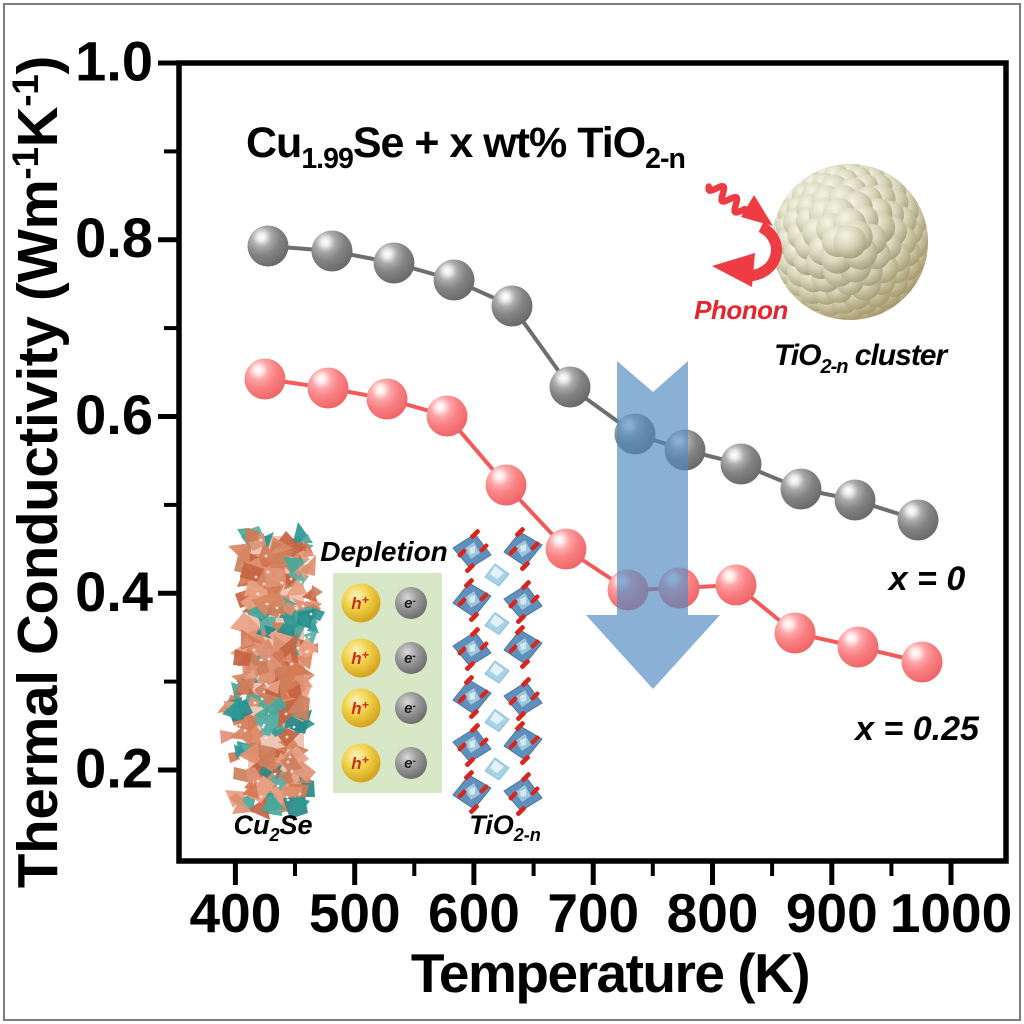 Image resolution: width=1024 pixels, height=1024 pixels. I want to click on svg-text: 400, so click(236, 913).